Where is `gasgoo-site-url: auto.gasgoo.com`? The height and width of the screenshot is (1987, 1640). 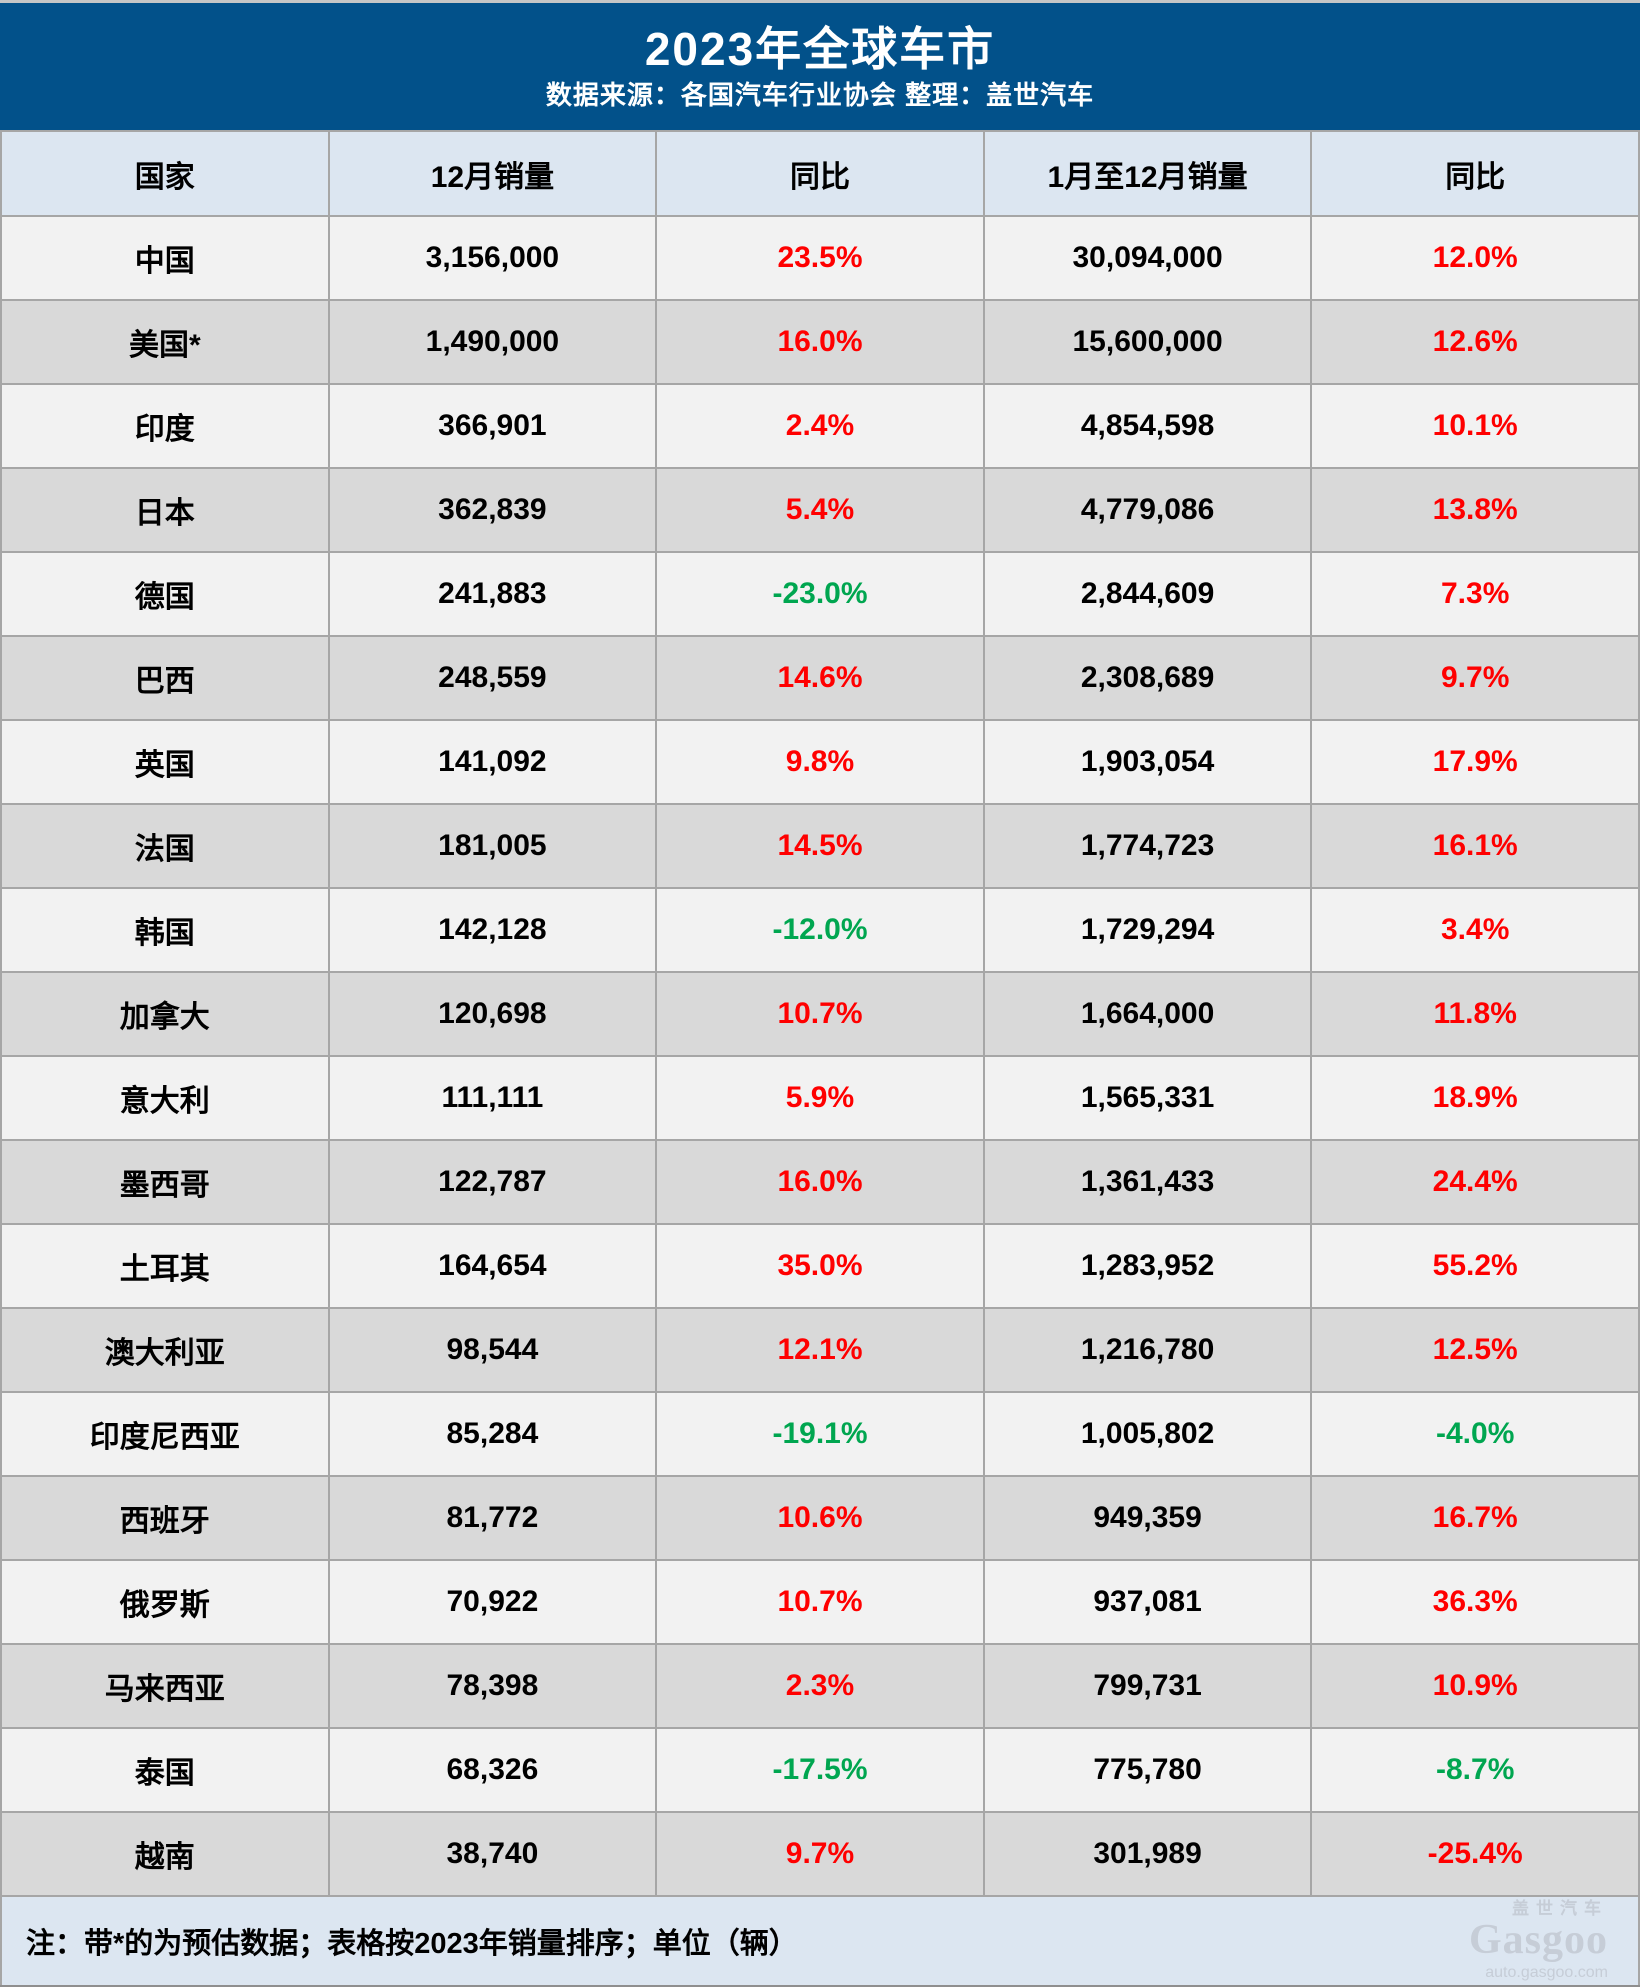 gasgoo-site-url: auto.gasgoo.com is located at coordinates (1546, 1973).